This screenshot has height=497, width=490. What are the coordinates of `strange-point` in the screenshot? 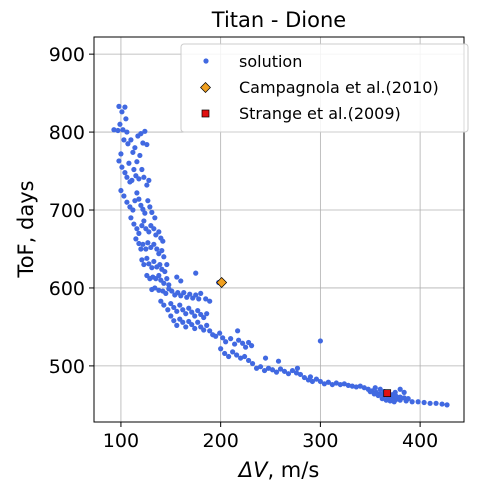 It's located at (387, 393).